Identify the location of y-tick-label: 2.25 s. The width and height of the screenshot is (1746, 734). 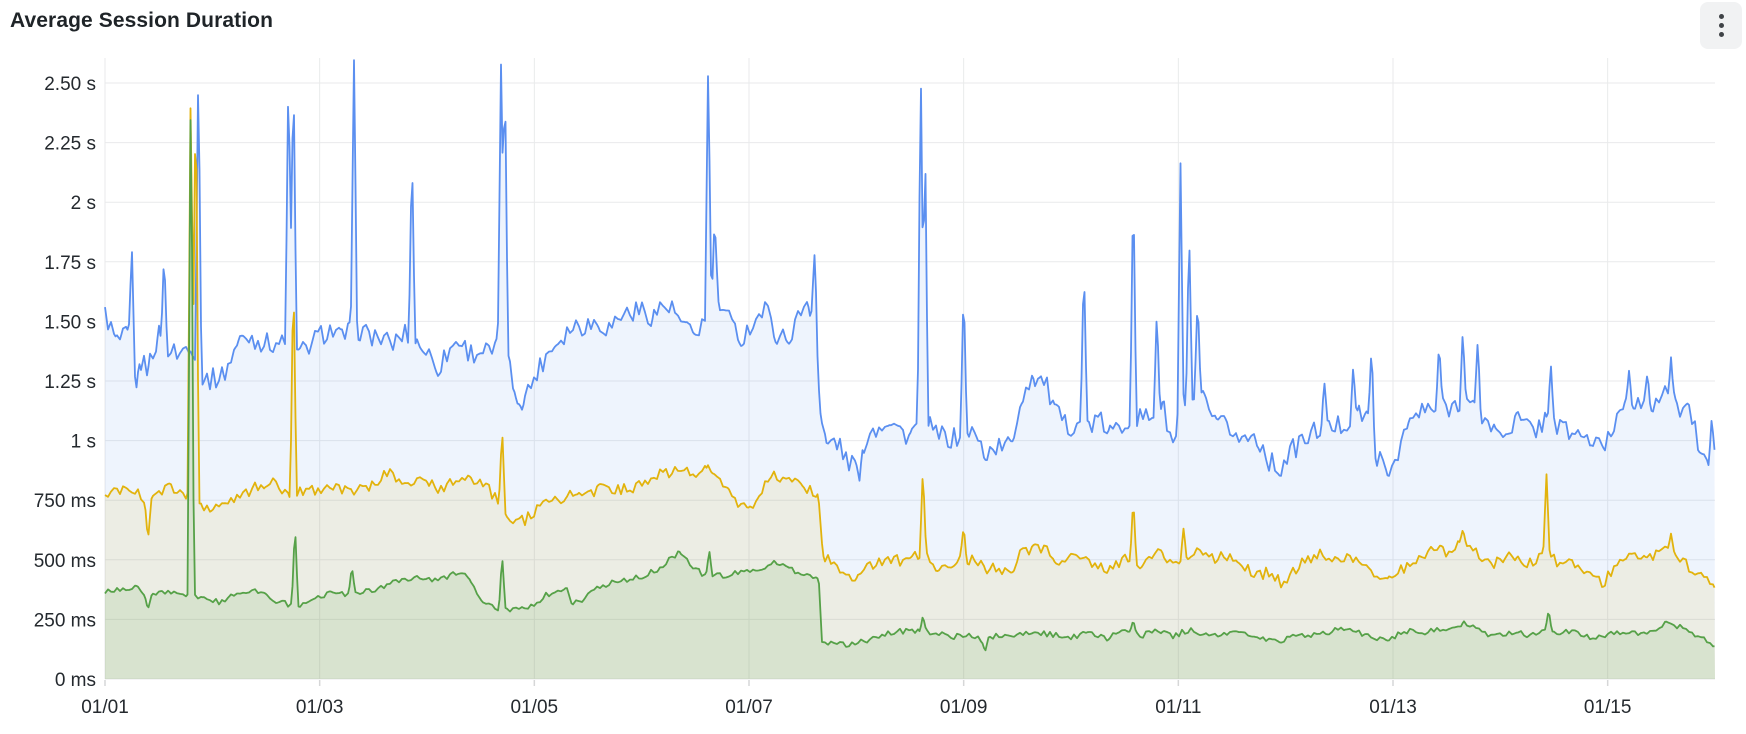
(70, 144).